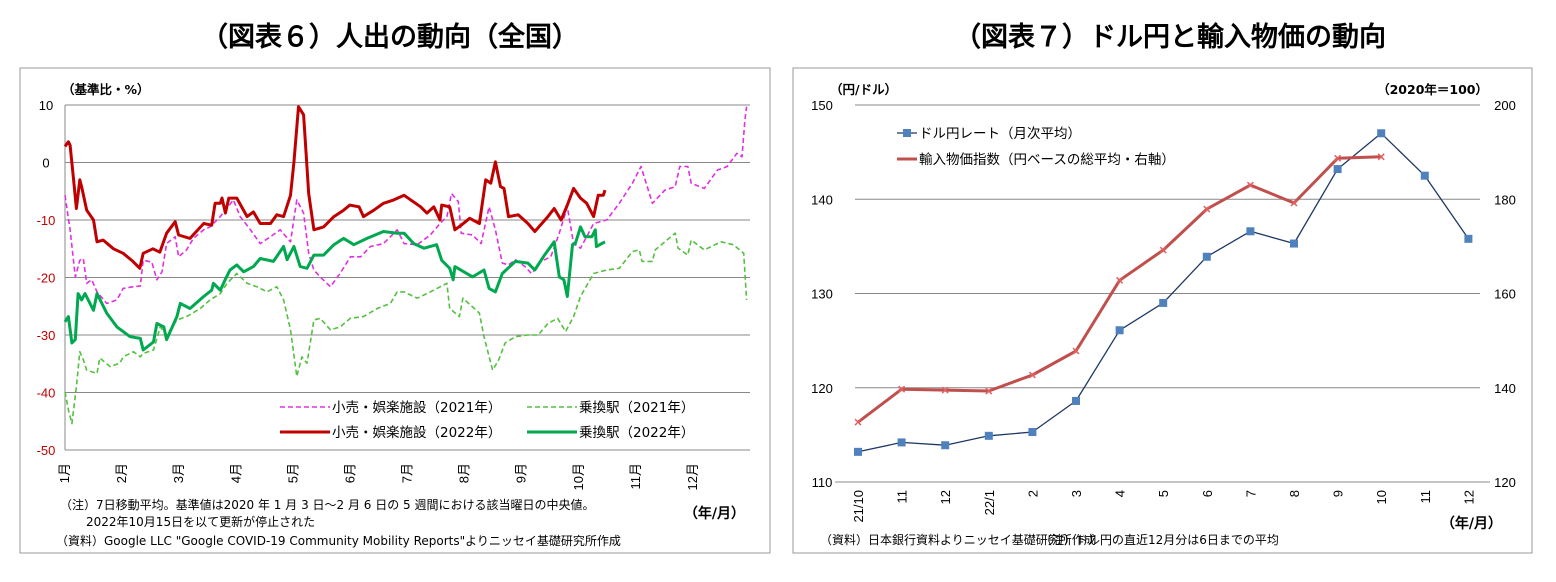  Describe the element at coordinates (46, 220) in the screenshot. I see `y-tick-label: -10` at that location.